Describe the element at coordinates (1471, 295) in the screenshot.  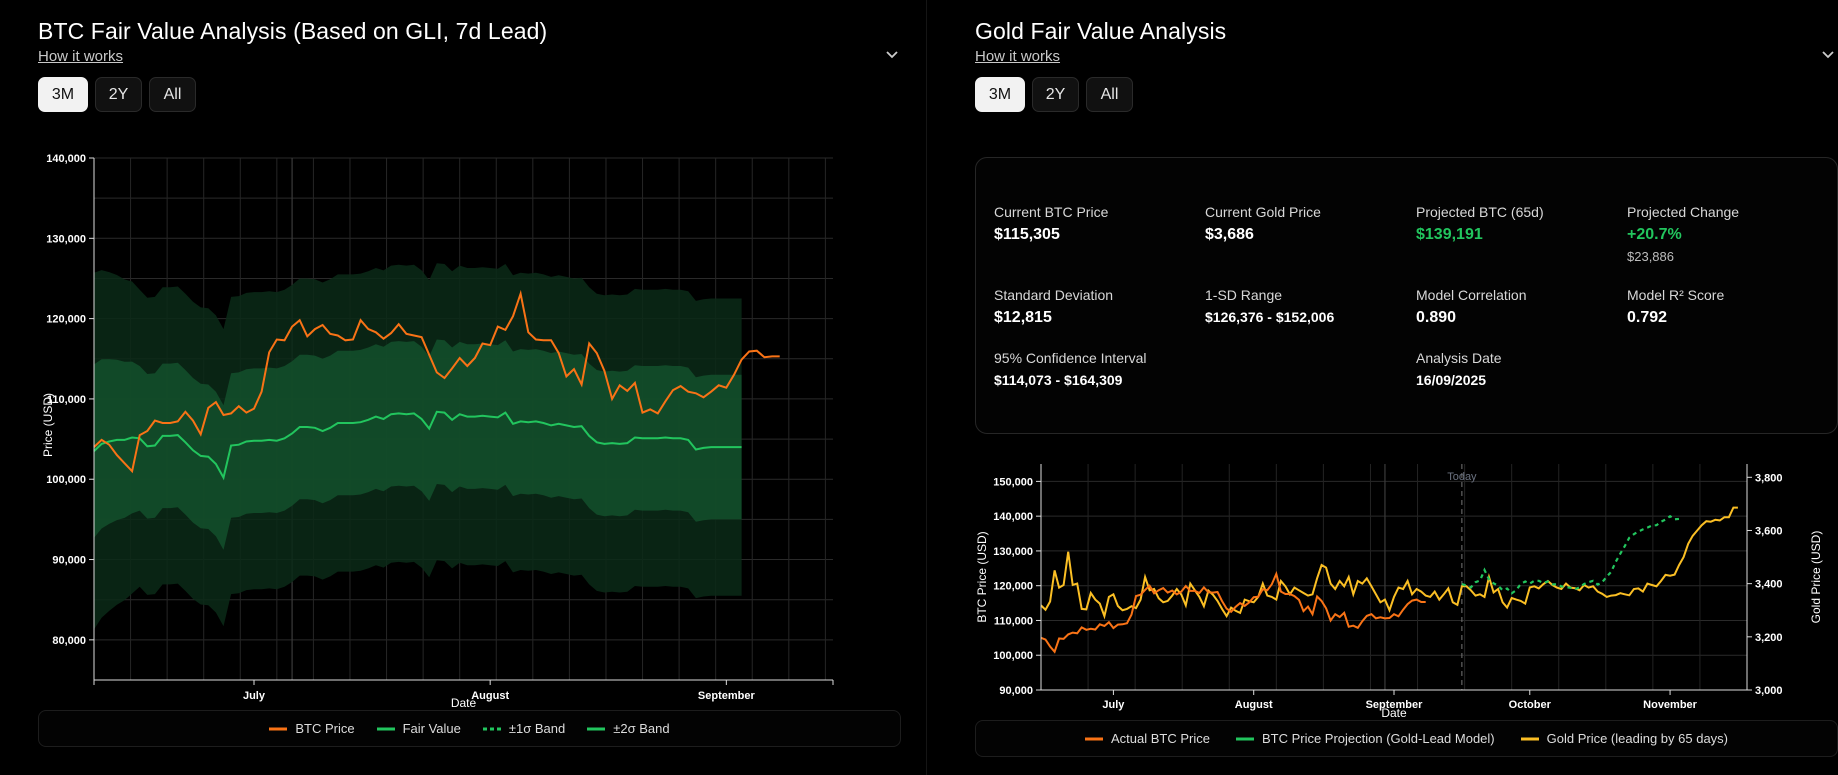
I see `stat-label: Model Correlation` at that location.